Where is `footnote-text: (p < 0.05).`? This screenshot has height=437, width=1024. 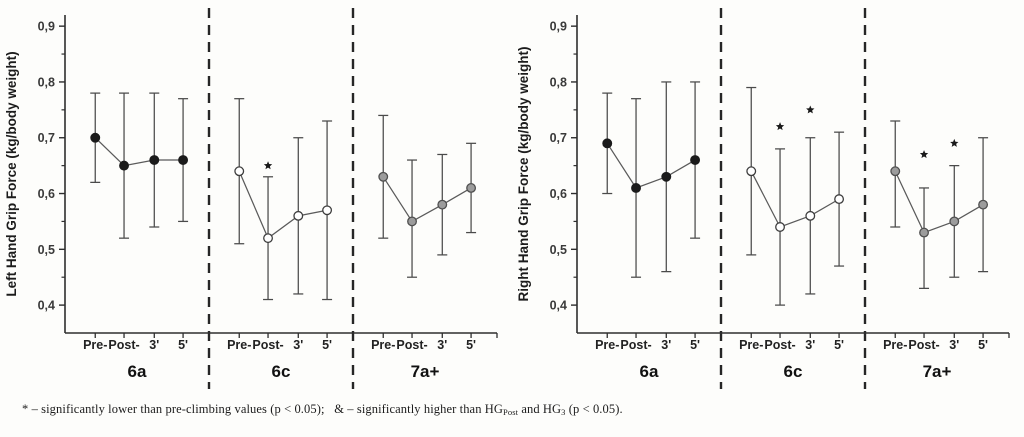
footnote-text: (p < 0.05). is located at coordinates (594, 409).